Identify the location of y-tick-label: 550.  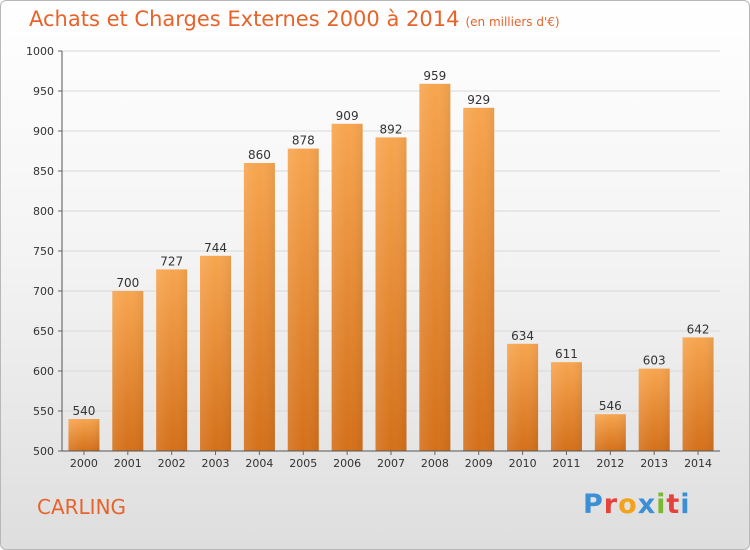
(43, 411).